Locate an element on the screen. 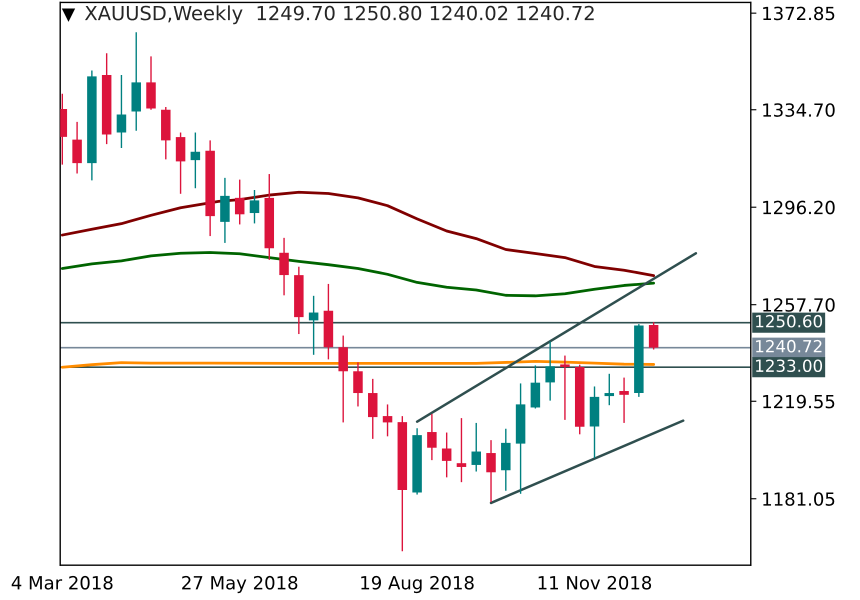 This screenshot has height=600, width=860. ref-line-label: 1240.72 is located at coordinates (789, 346).